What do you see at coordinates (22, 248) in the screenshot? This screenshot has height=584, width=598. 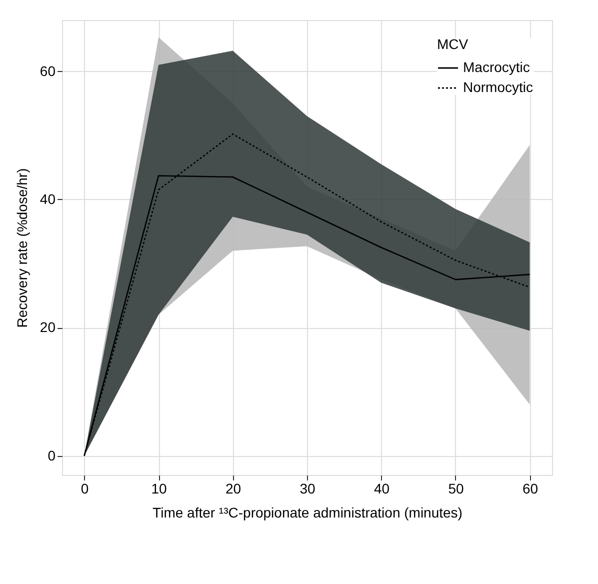 I see `y-axis-title: Recovery rate (%dose/hr)` at bounding box center [22, 248].